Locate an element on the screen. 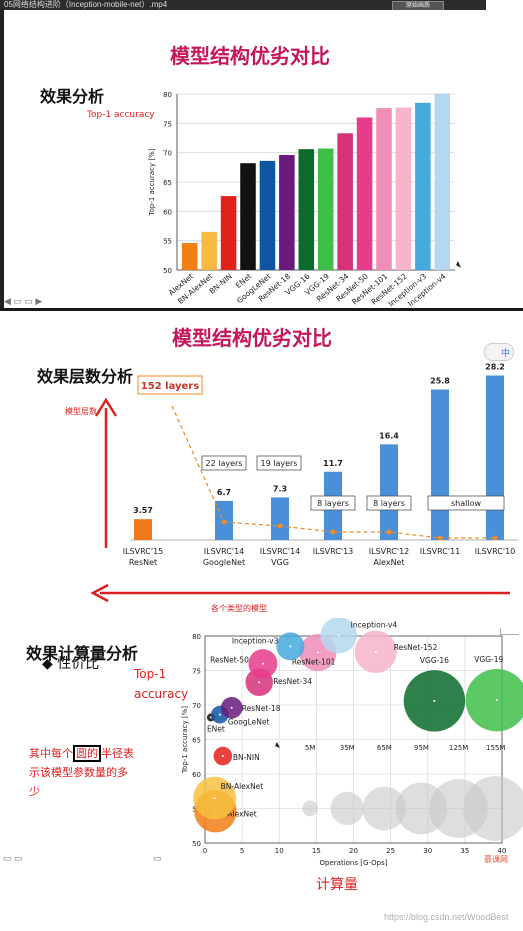 The height and width of the screenshot is (931, 523). mooc-logo: 慕课网 is located at coordinates (496, 859).